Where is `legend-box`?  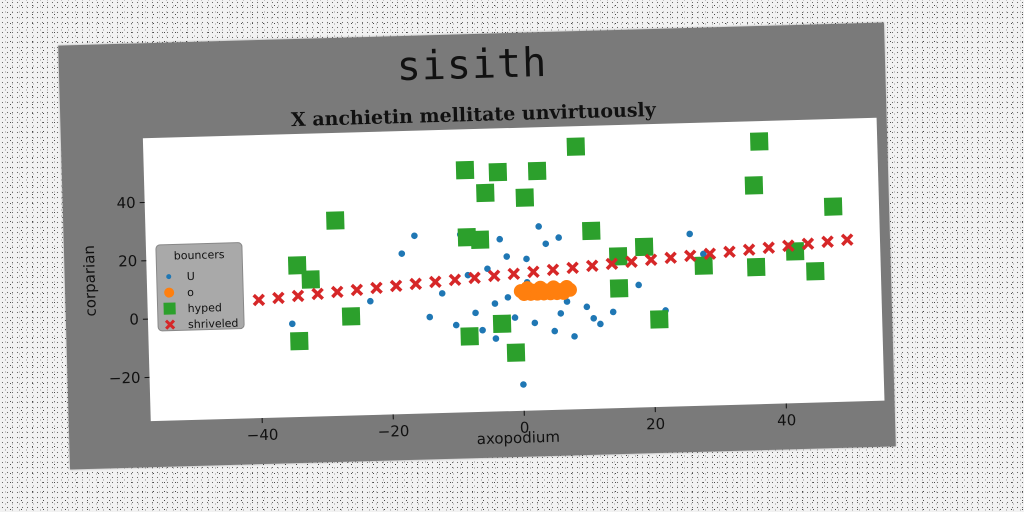 legend-box is located at coordinates (200, 287).